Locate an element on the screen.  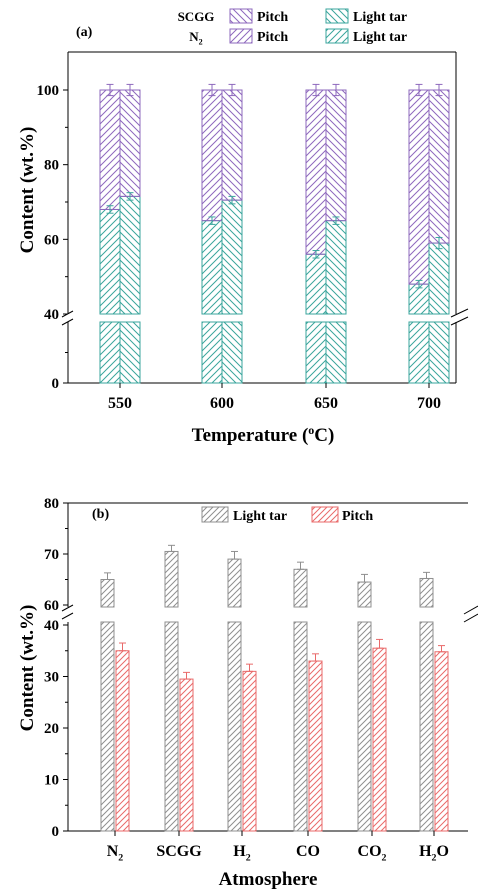
axis-break-left-b is located at coordinates (67, 612).